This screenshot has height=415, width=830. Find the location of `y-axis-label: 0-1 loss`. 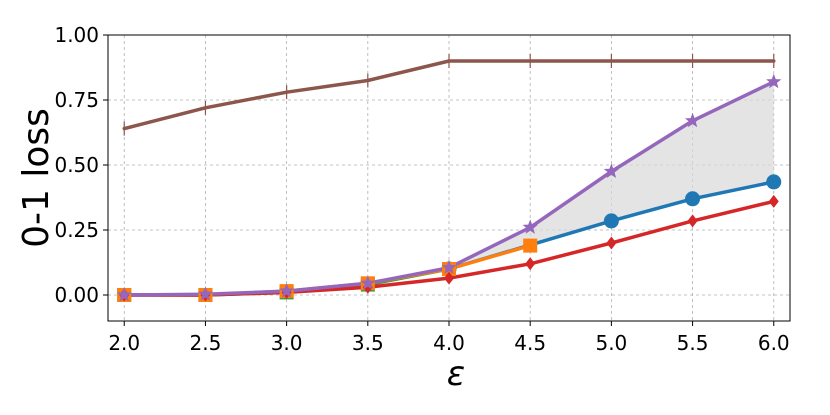

y-axis-label: 0-1 loss is located at coordinates (36, 178).